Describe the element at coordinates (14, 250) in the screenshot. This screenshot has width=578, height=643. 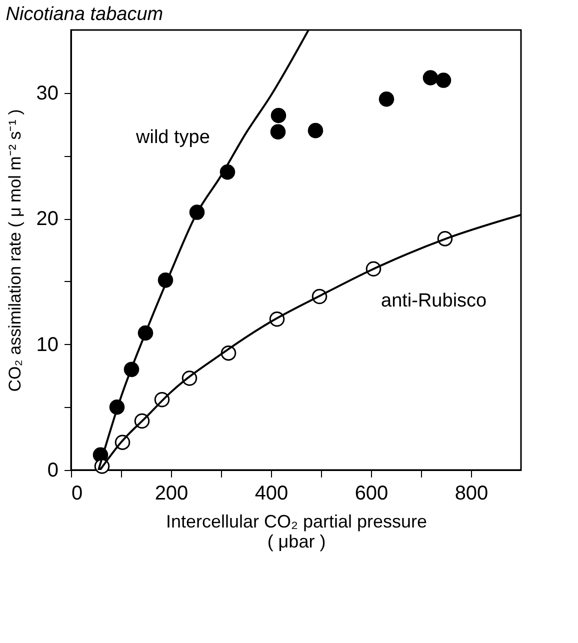
I see `y-axis-title: CO₂ assimilation rate ( μ mol m⁻² s⁻¹ )` at that location.